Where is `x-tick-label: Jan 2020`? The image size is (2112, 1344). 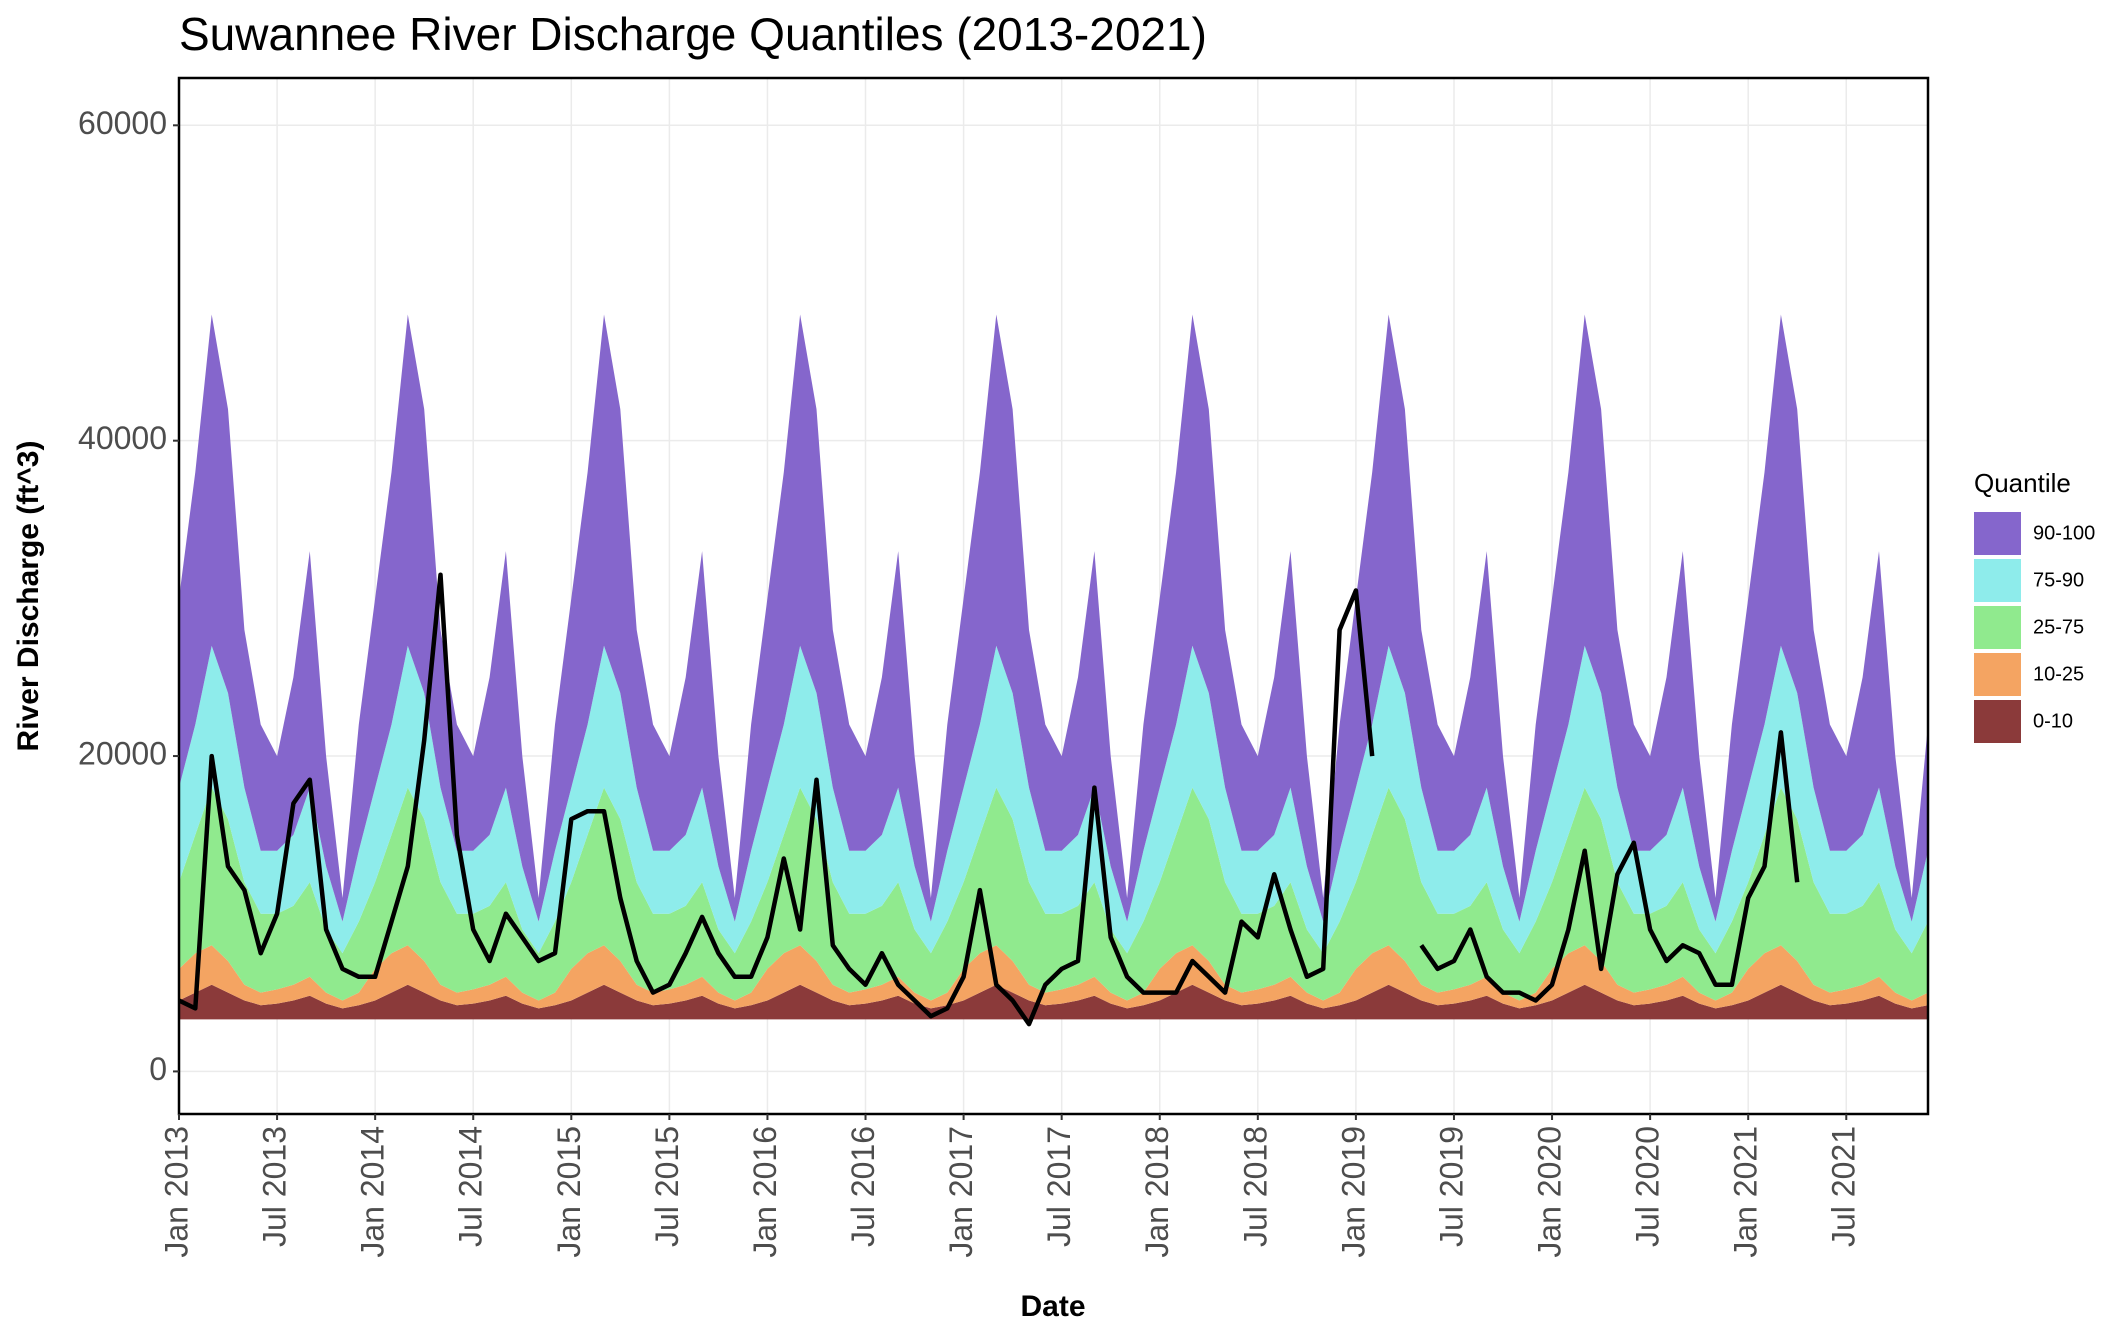
x-tick-label: Jan 2020 is located at coordinates (1549, 1192).